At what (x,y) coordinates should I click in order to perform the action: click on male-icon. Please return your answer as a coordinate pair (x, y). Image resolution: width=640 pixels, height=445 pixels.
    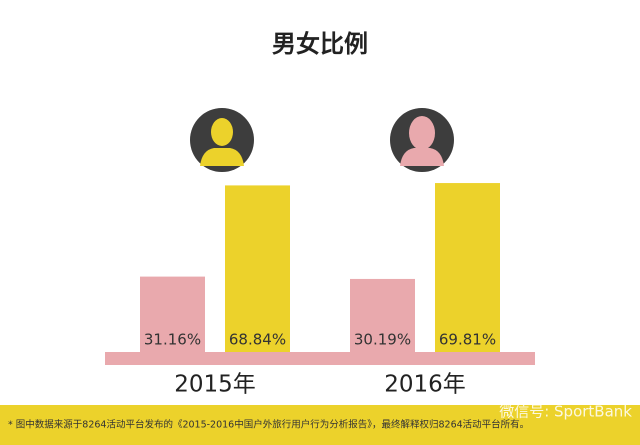
    Looking at the image, I should click on (222, 140).